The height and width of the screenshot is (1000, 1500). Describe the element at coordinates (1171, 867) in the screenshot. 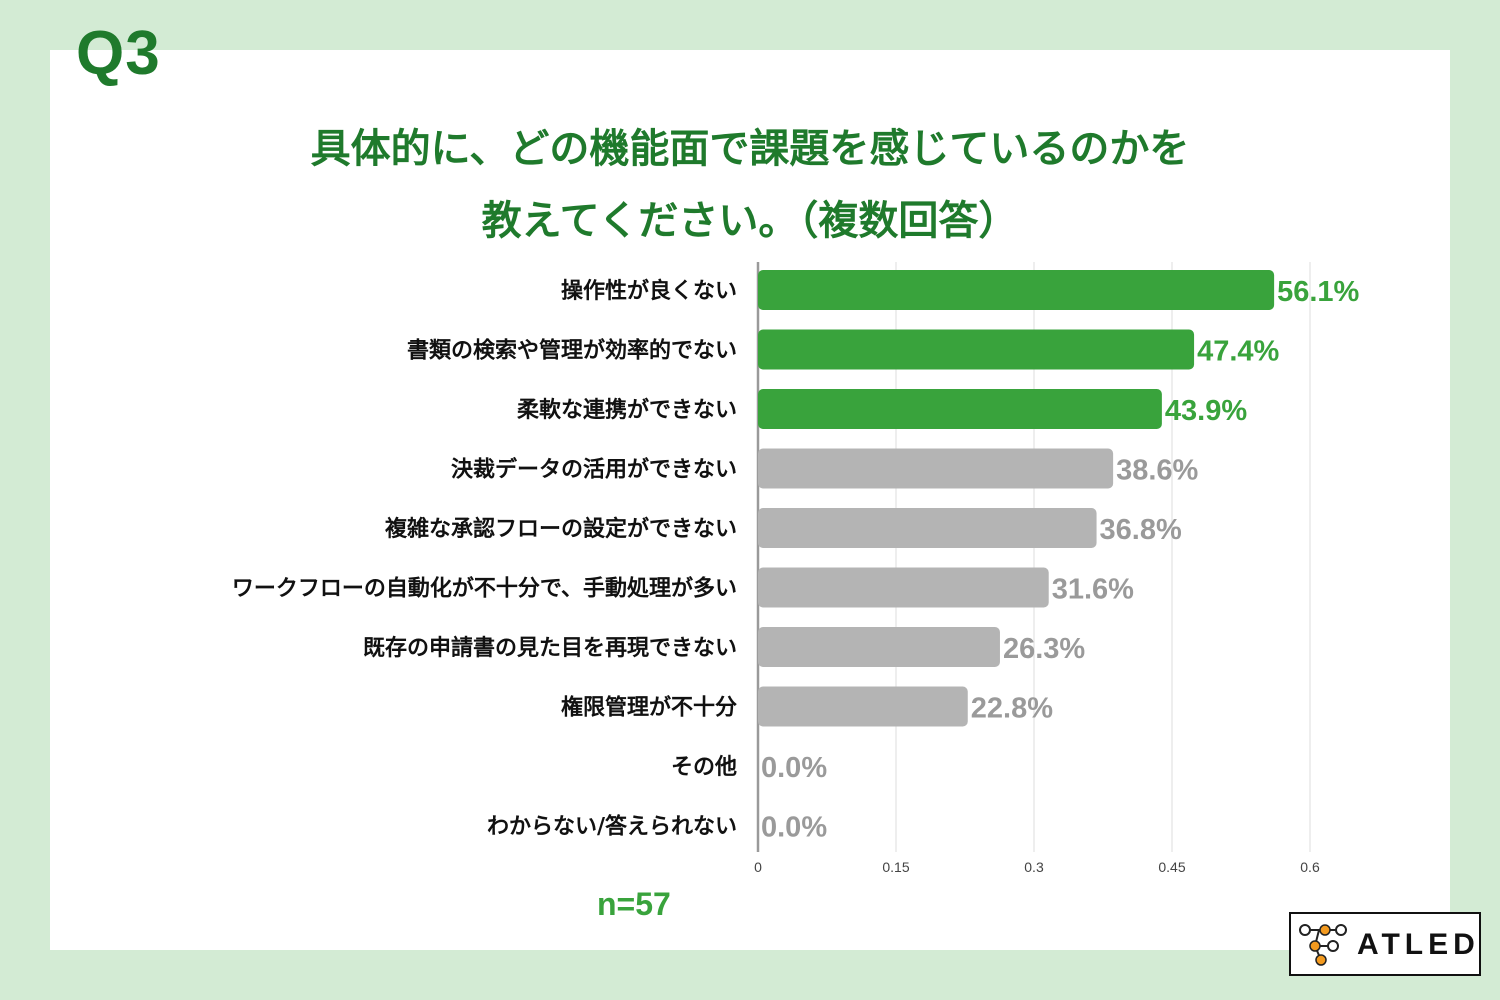

I see `x-tick-label: 0.45` at that location.